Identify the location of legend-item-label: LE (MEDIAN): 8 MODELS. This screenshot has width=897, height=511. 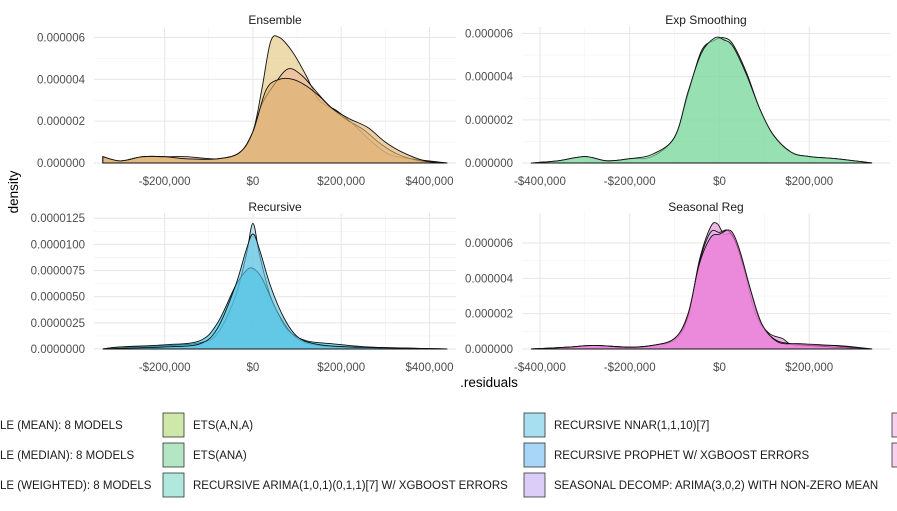
(67, 456).